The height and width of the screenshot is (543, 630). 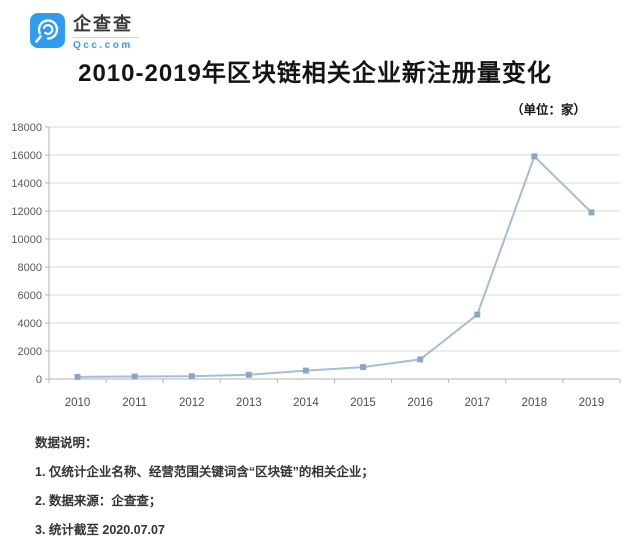 I want to click on svg-text: 2013, so click(x=249, y=403).